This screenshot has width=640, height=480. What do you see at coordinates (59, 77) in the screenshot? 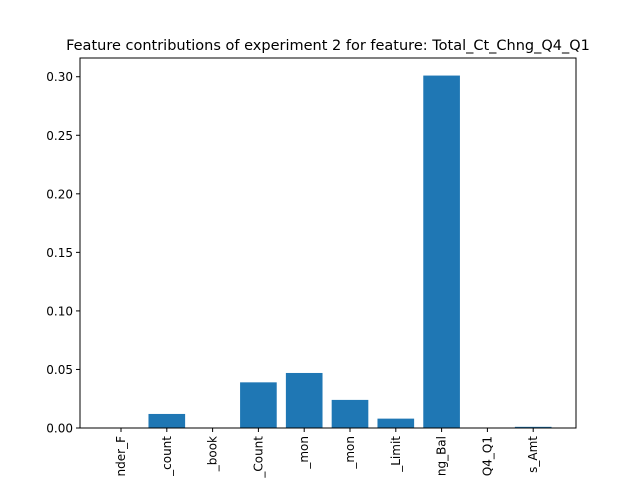
I see `y-tick-label: 0.30` at bounding box center [59, 77].